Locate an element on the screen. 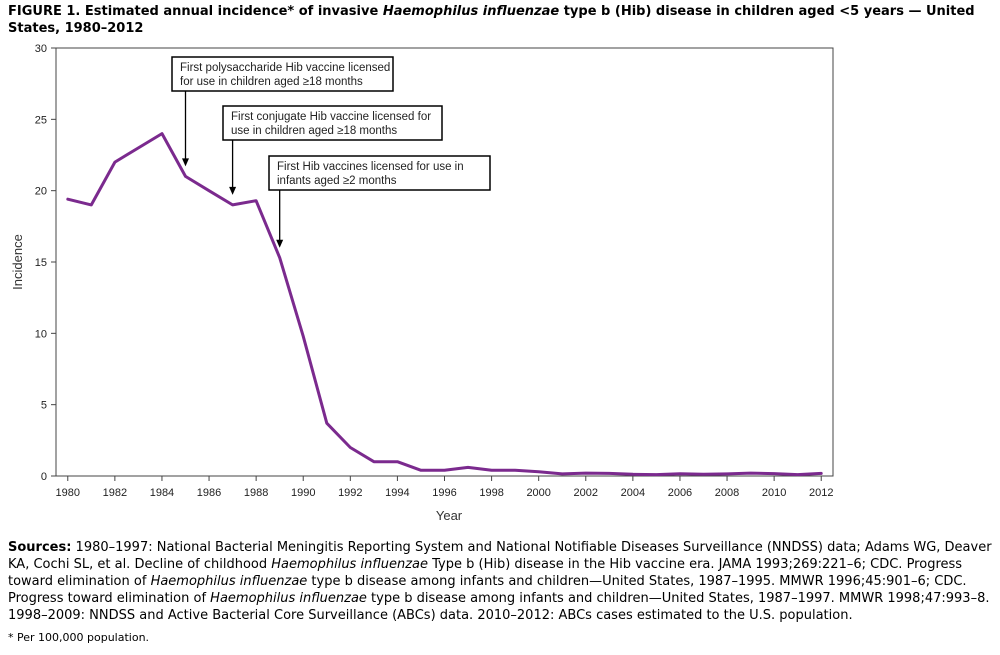  y-tick-label: 30 is located at coordinates (41, 49).